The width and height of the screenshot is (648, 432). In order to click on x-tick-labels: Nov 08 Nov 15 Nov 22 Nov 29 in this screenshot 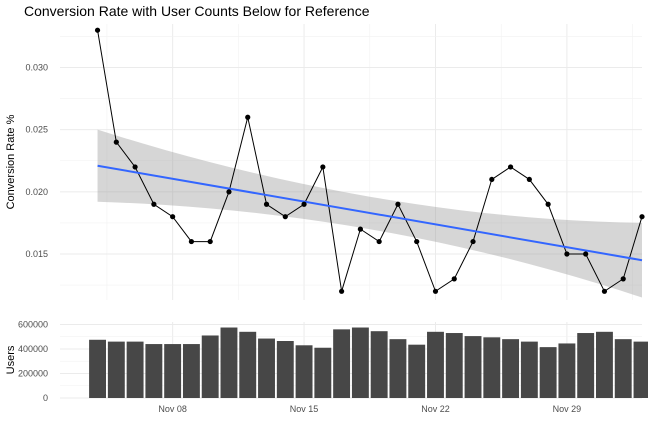, I will do `click(369, 409)`.